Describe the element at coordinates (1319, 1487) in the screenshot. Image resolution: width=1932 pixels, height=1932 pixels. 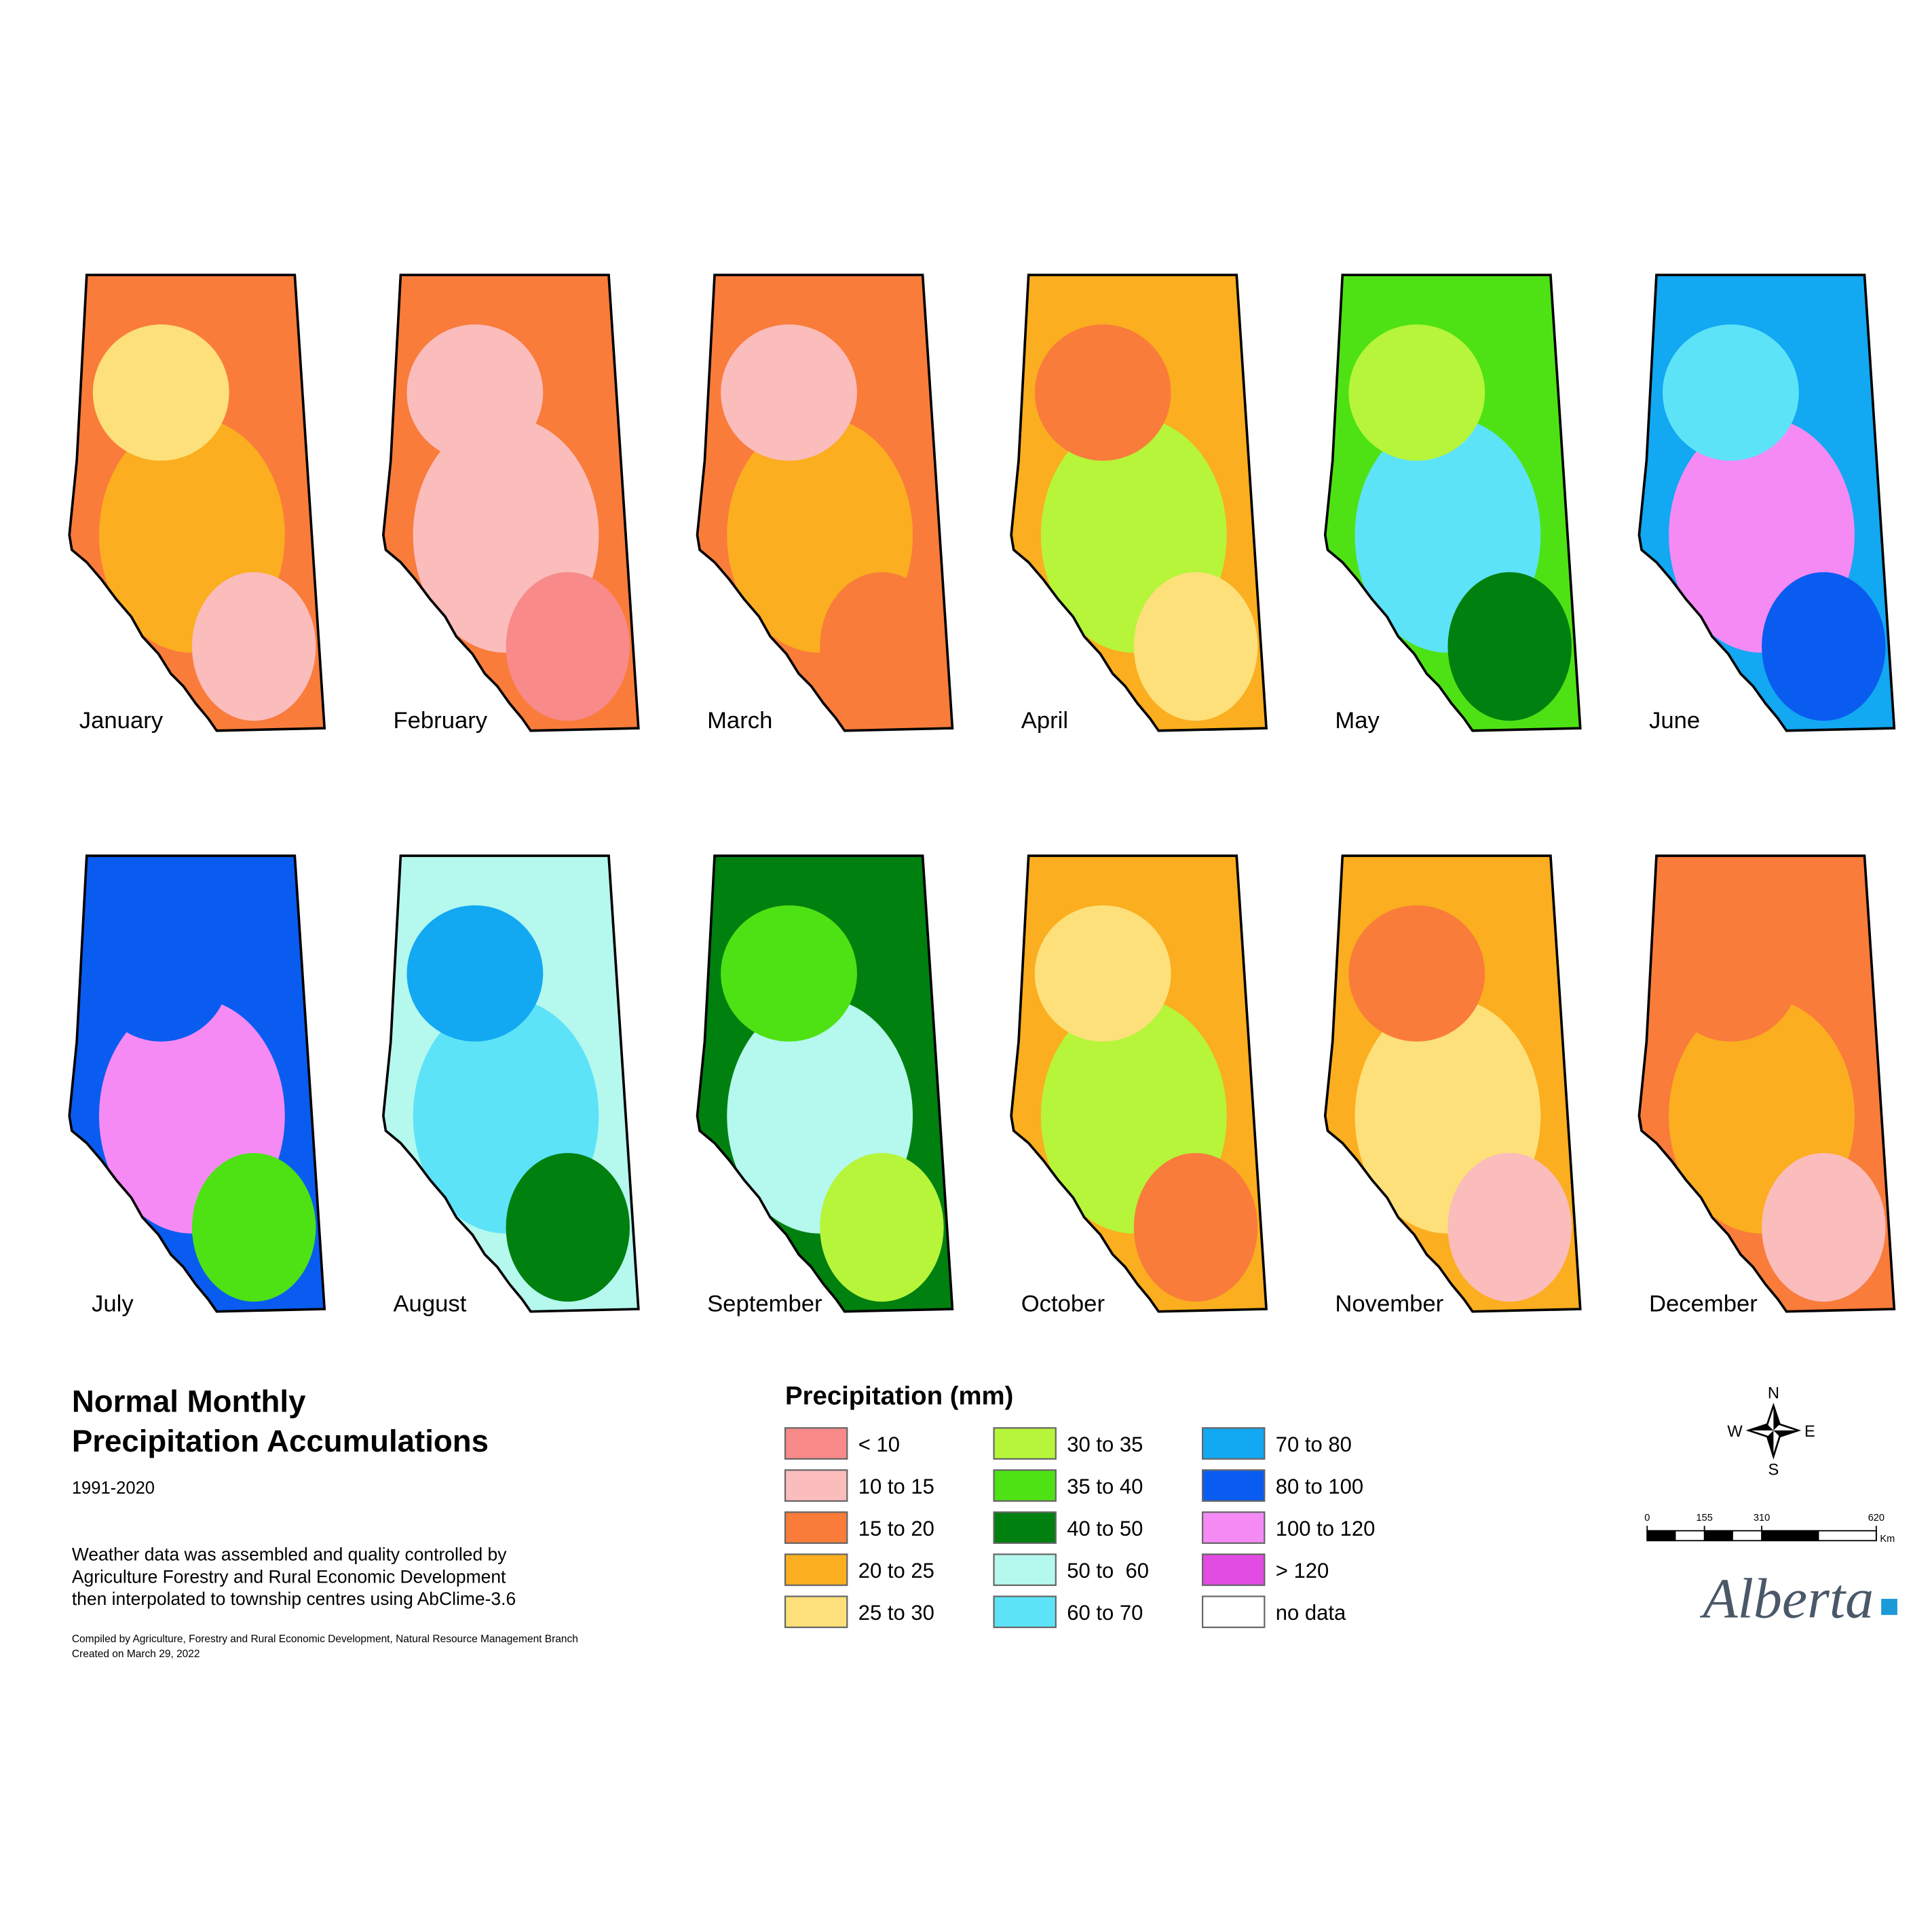
I see `legend-label: 80 to 100` at that location.